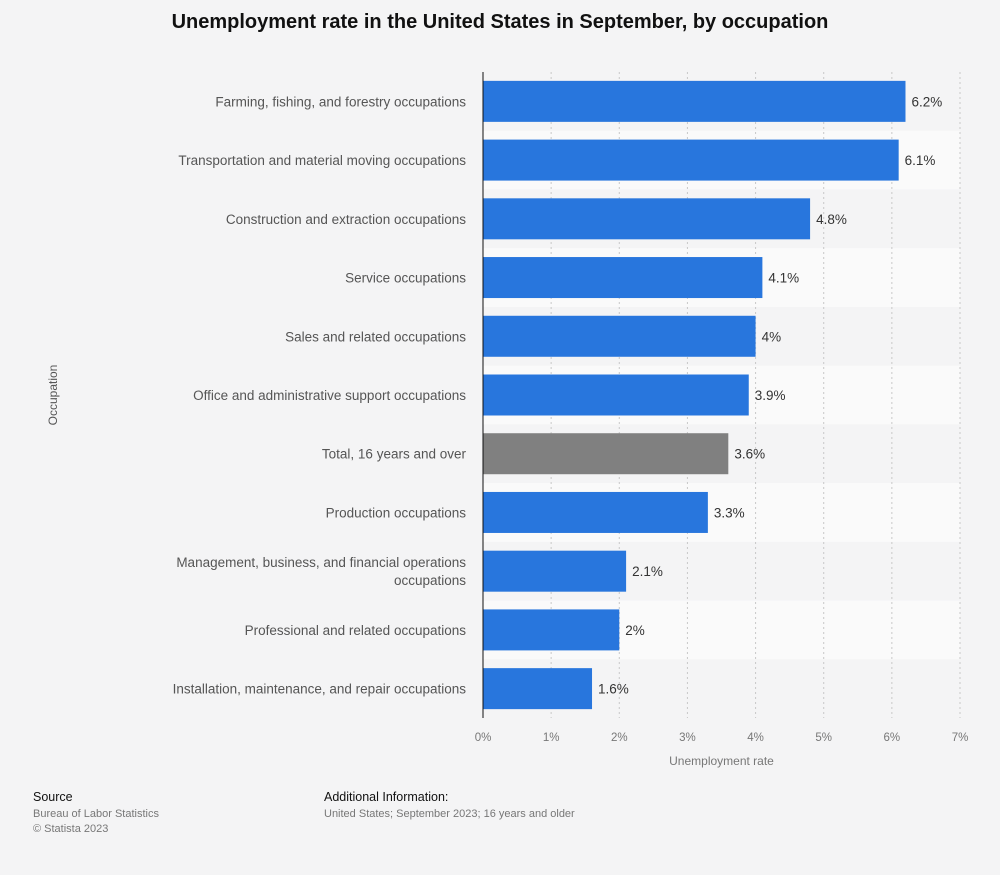 This screenshot has width=1000, height=875. I want to click on x-tick-label: 2%, so click(619, 738).